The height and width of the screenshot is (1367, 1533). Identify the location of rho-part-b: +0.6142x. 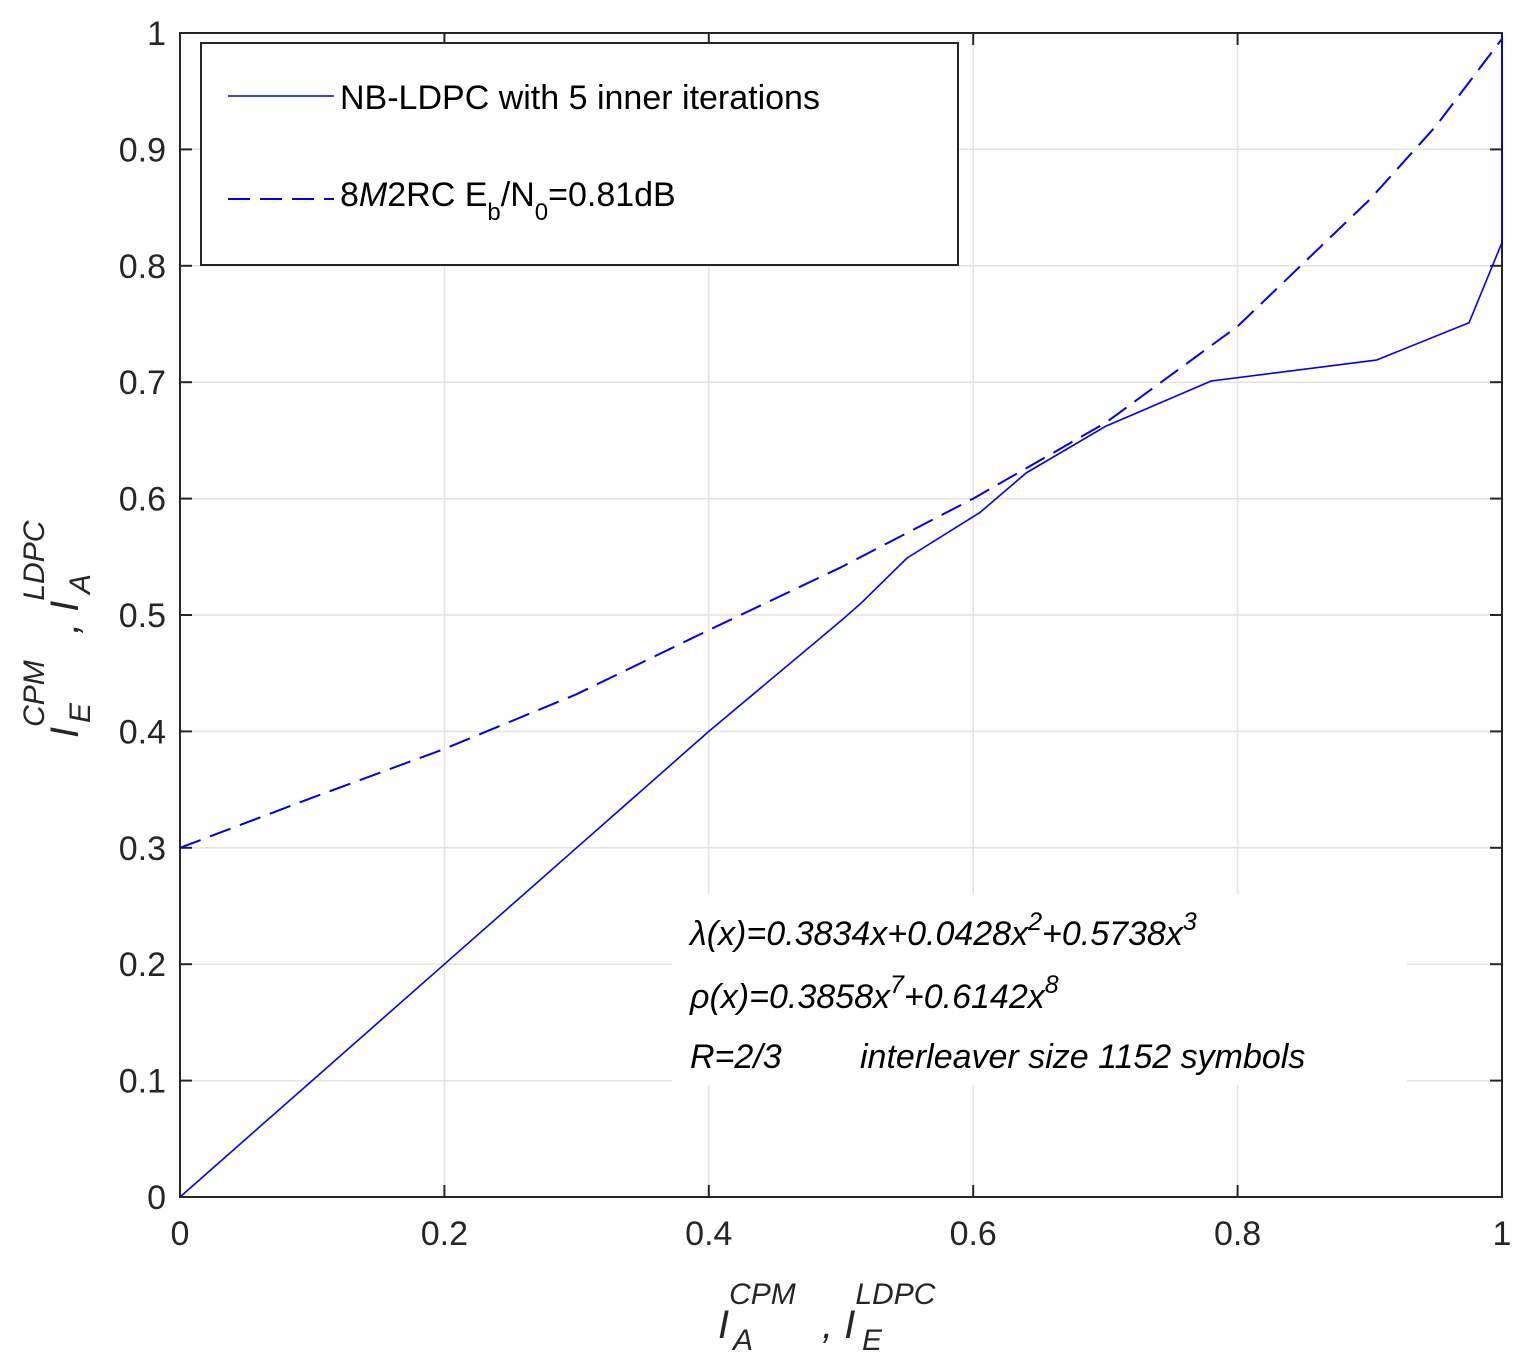
(975, 997).